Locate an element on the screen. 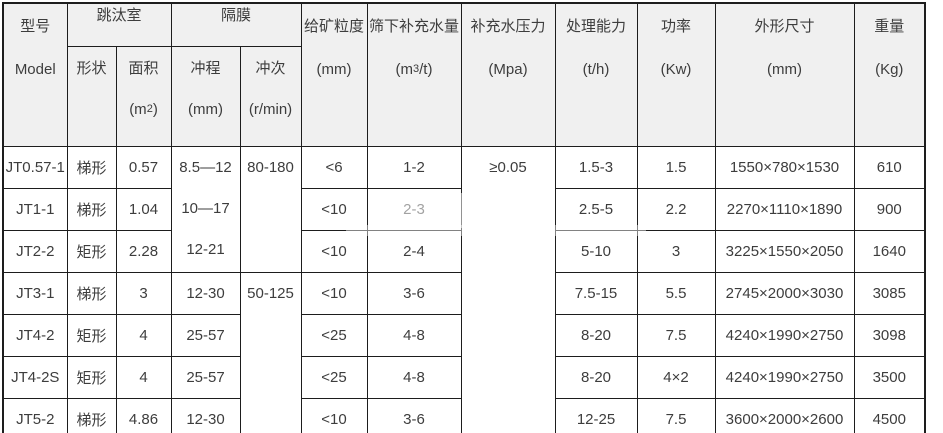 The image size is (943, 433). cell-dimensions: 3600×2000×2600 is located at coordinates (784, 415).